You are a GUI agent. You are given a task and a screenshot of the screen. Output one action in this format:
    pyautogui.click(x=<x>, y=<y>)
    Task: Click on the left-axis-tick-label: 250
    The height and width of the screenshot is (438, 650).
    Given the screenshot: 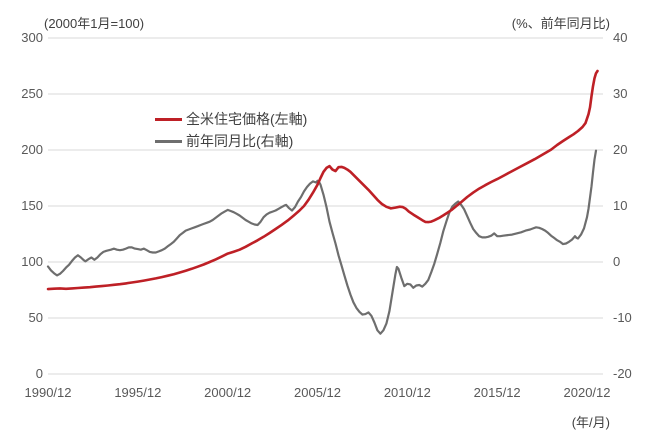 What is the action you would take?
    pyautogui.click(x=32, y=93)
    